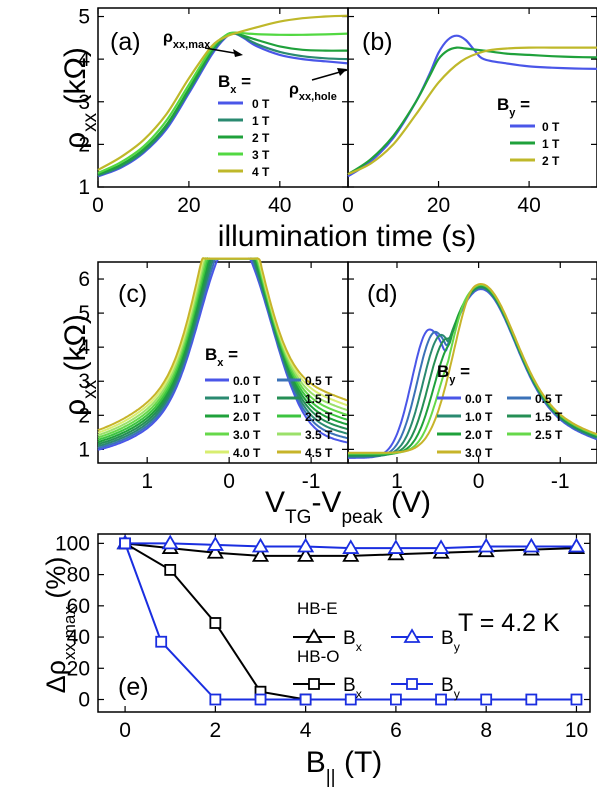 This screenshot has height=794, width=597. I want to click on y-tick-label: 40, so click(78, 637).